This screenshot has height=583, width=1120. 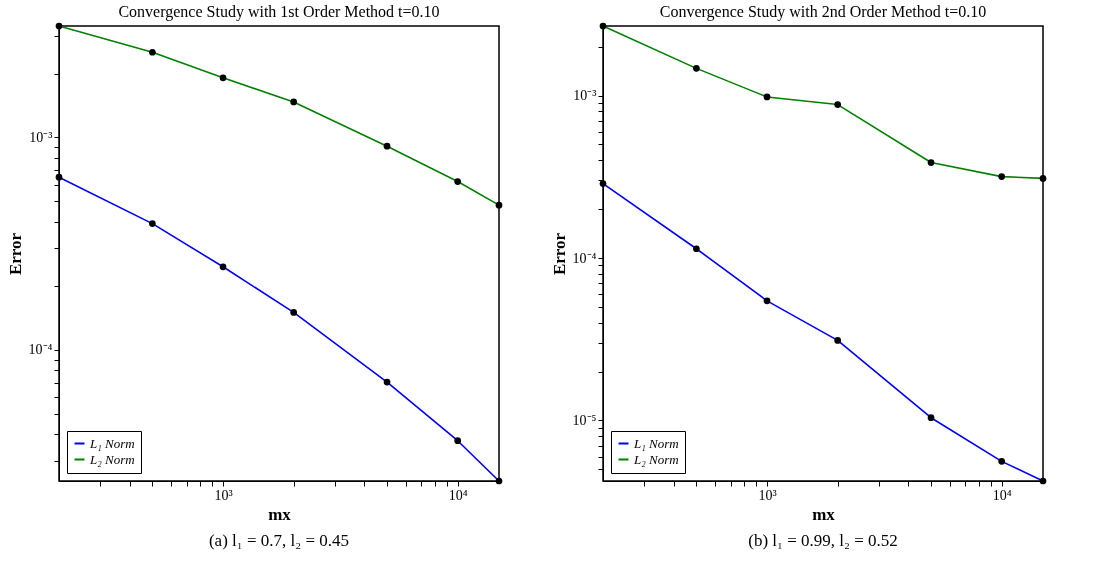 I want to click on chart-title: Convergence Study with 2nd Order Method t=0.10, so click(x=823, y=11).